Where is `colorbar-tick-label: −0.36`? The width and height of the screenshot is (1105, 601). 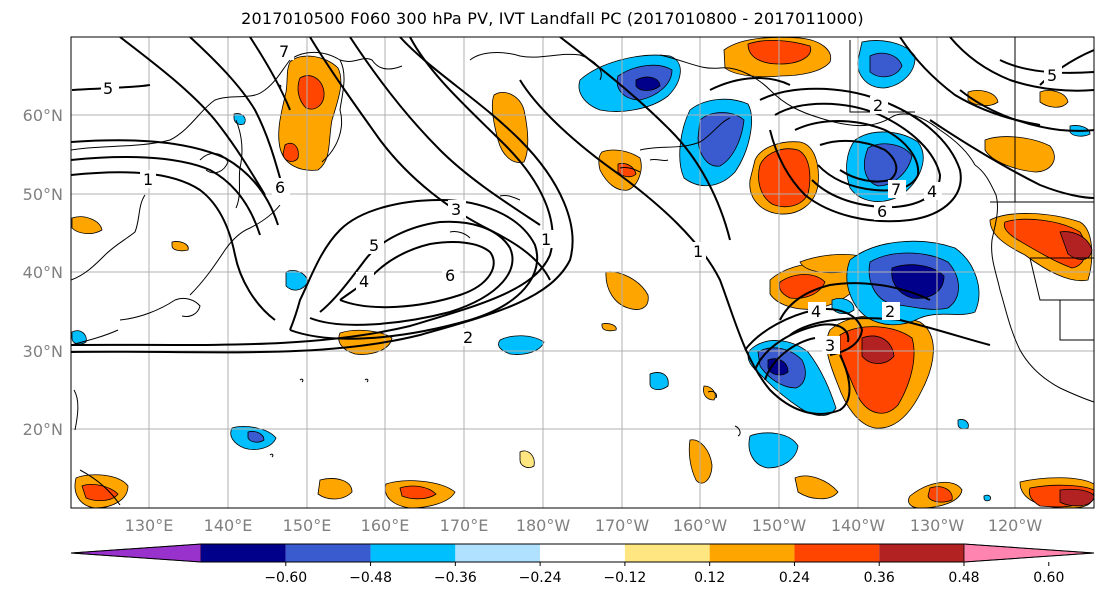 colorbar-tick-label: −0.36 is located at coordinates (455, 578).